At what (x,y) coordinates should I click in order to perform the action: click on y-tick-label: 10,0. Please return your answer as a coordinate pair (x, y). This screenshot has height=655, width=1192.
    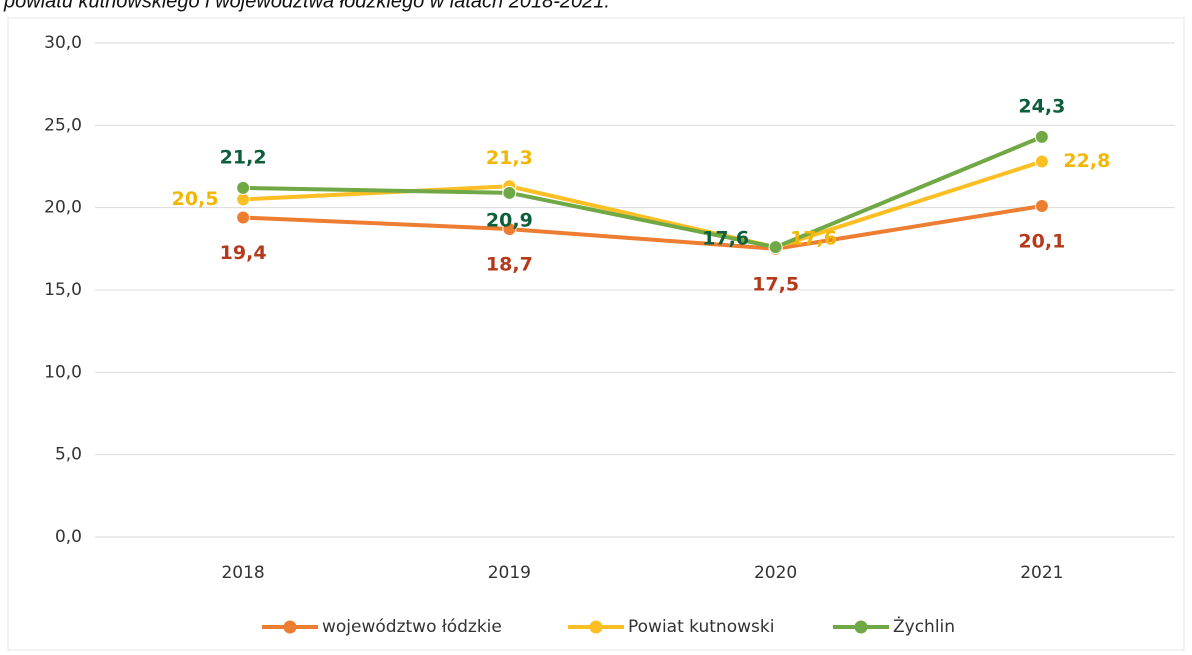
    Looking at the image, I should click on (63, 372).